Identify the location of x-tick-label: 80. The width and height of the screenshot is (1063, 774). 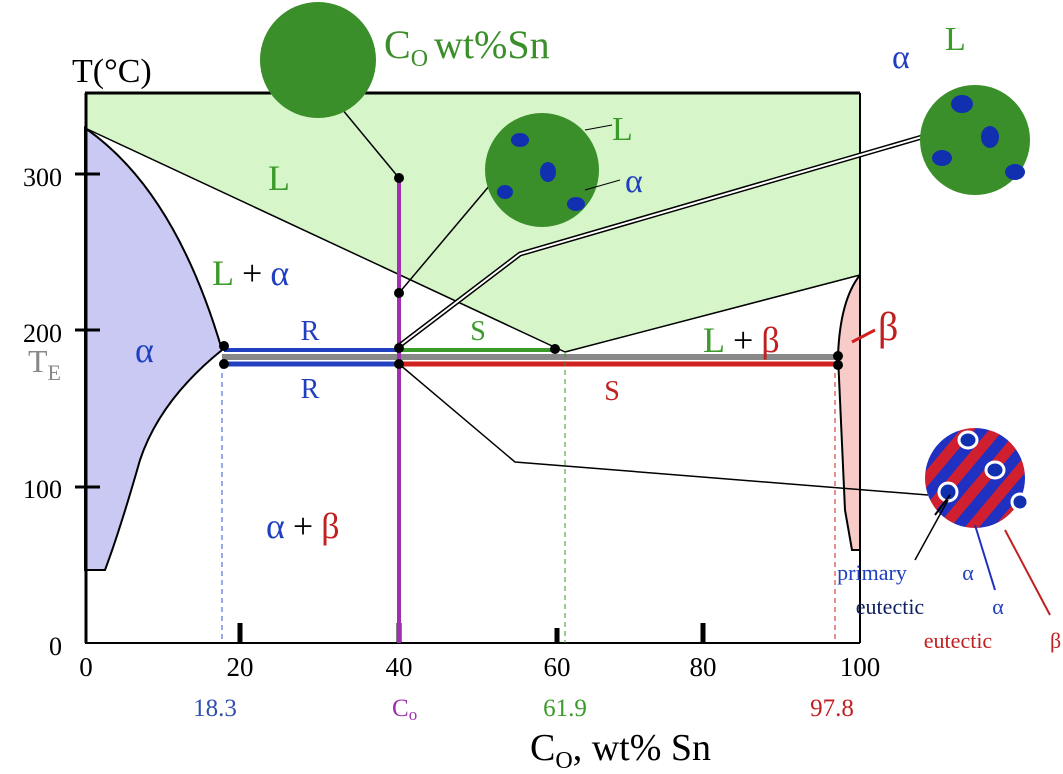
(703, 667).